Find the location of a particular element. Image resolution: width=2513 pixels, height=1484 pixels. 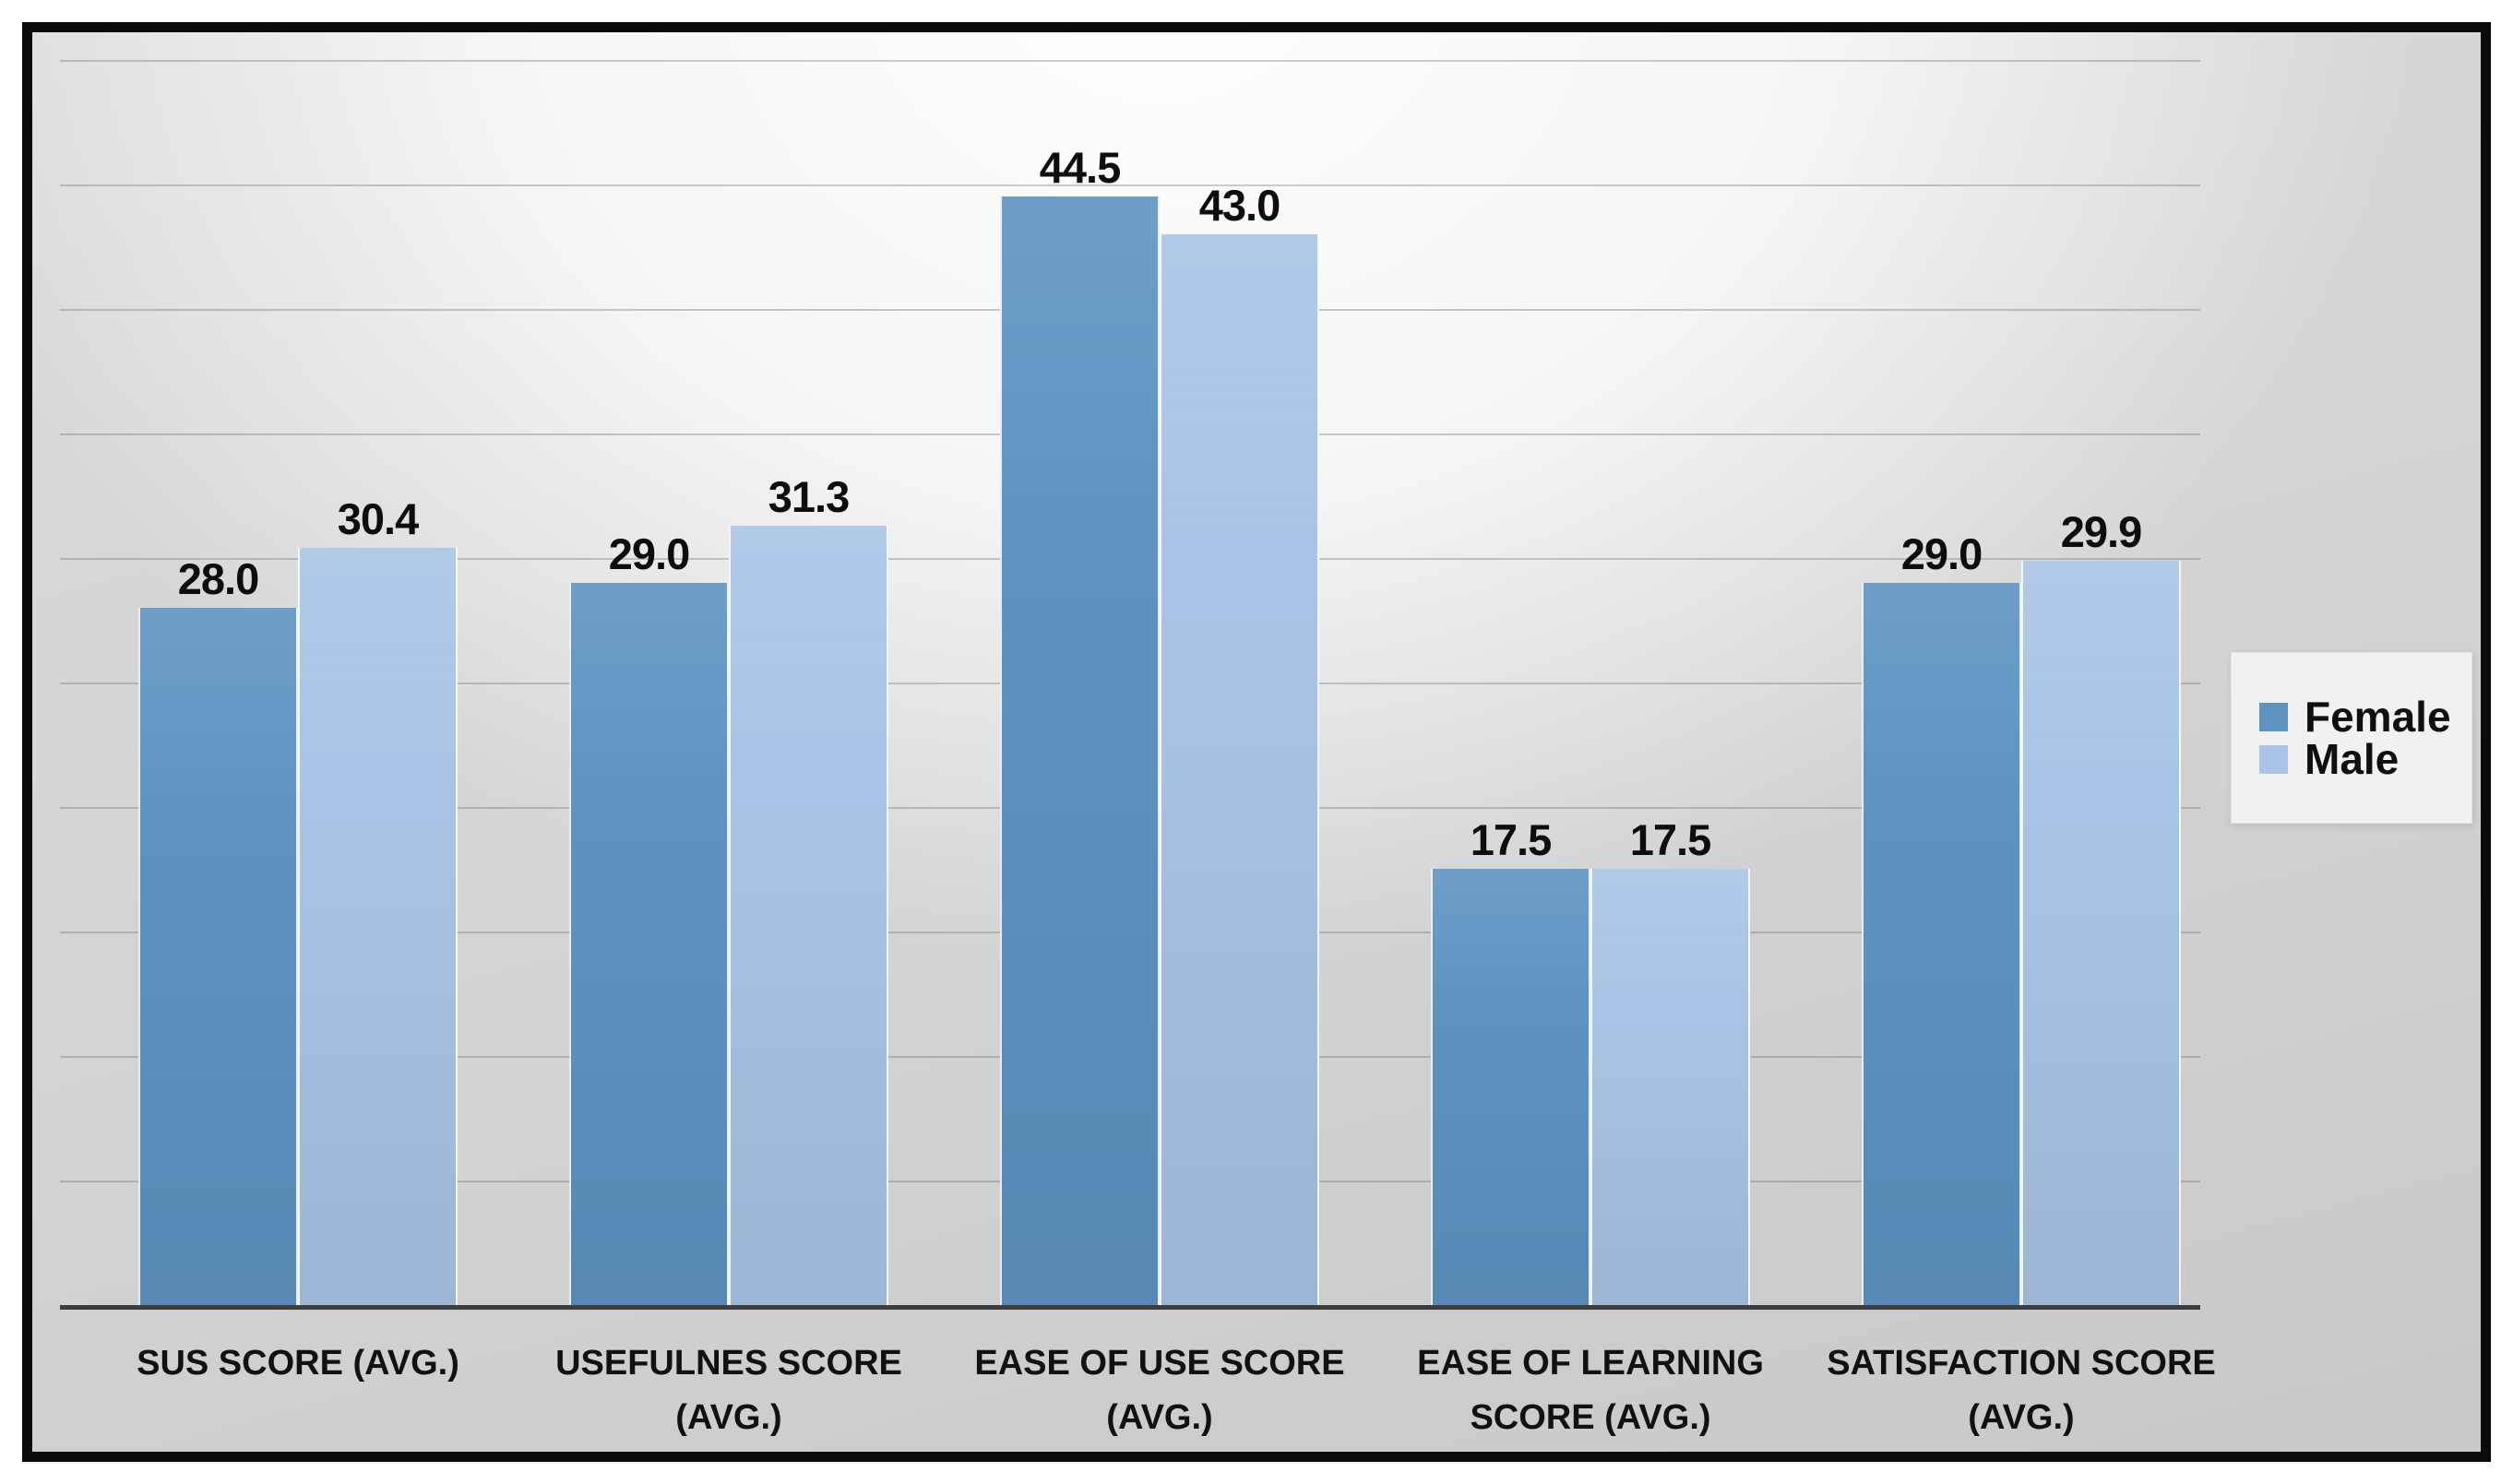

data-label-male-5: 29.9 is located at coordinates (2101, 531).